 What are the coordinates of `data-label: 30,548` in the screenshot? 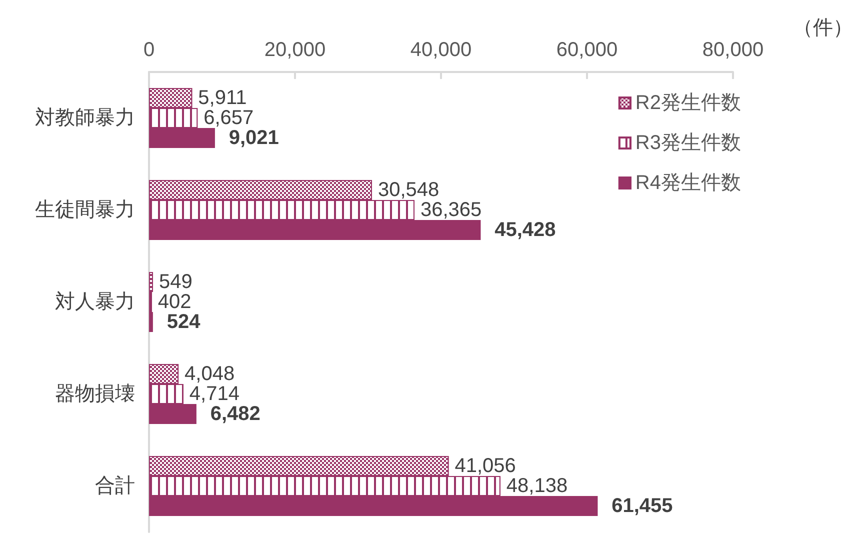 It's located at (409, 190).